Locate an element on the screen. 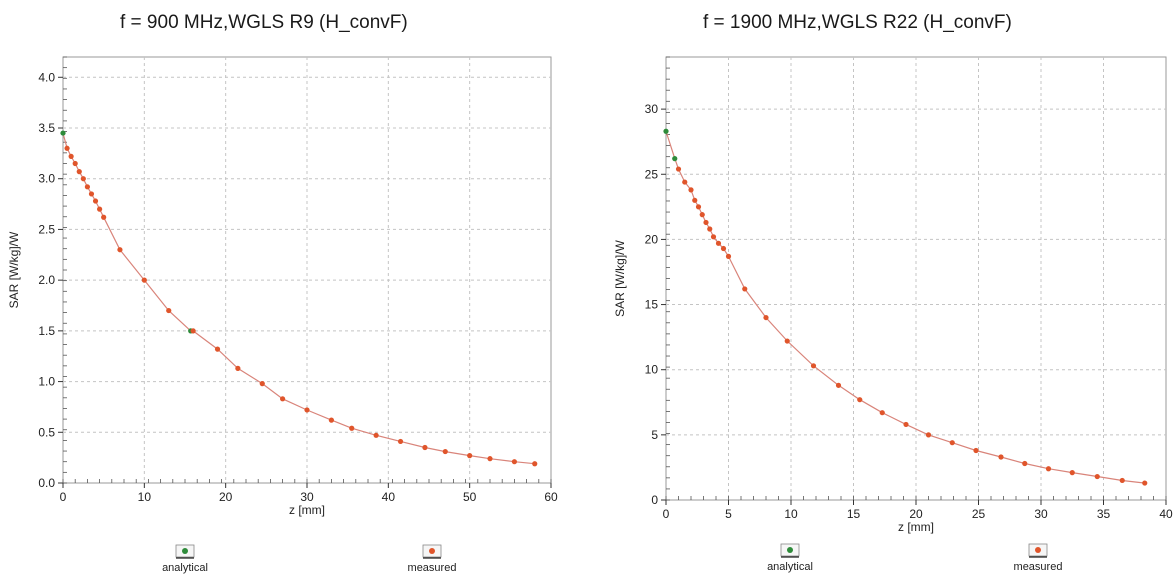 The height and width of the screenshot is (581, 1175). y-tick-label: 25 is located at coordinates (652, 174).